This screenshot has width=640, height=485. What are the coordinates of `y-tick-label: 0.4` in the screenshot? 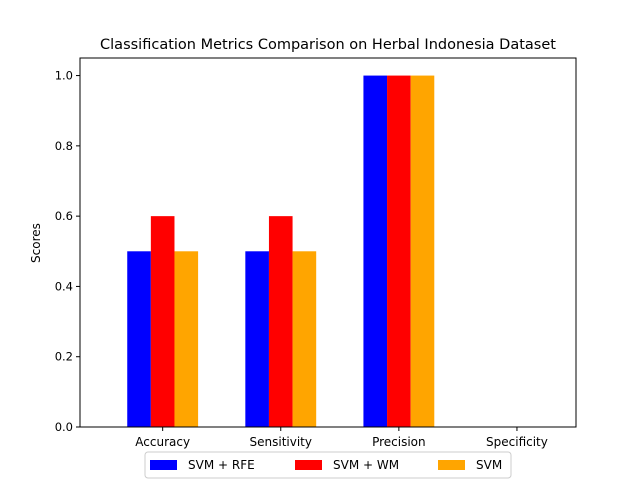 It's located at (64, 286).